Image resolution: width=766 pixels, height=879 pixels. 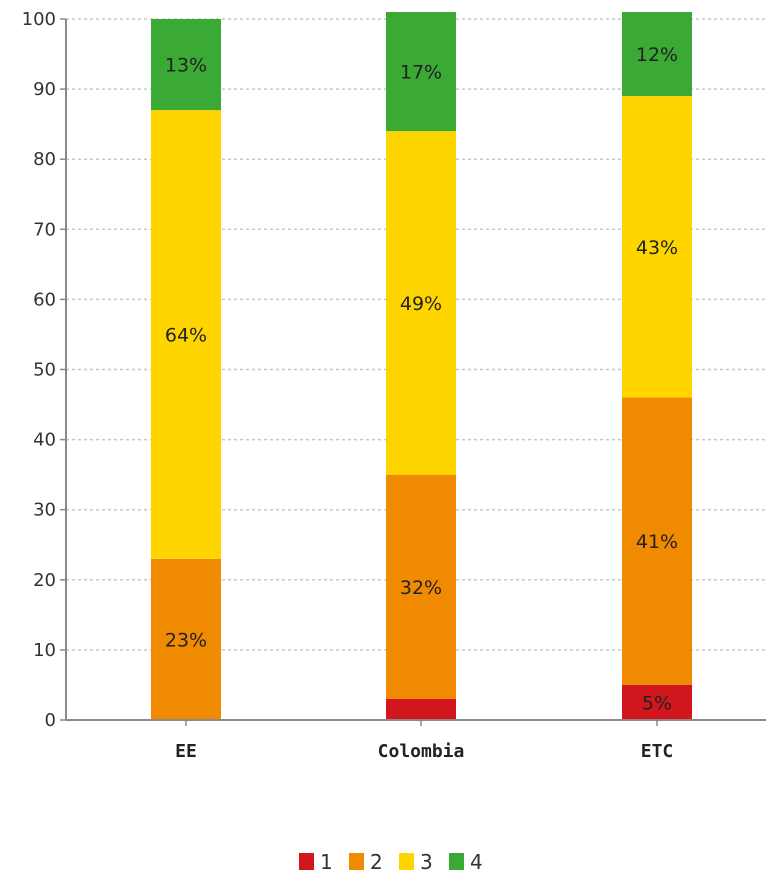 What do you see at coordinates (39, 19) in the screenshot?
I see `y-tick-label-100: 100` at bounding box center [39, 19].